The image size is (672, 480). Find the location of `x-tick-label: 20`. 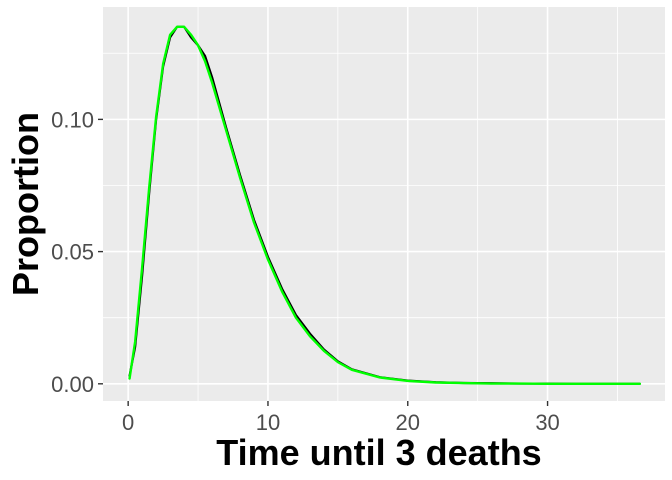

x-tick-label: 20 is located at coordinates (408, 422).